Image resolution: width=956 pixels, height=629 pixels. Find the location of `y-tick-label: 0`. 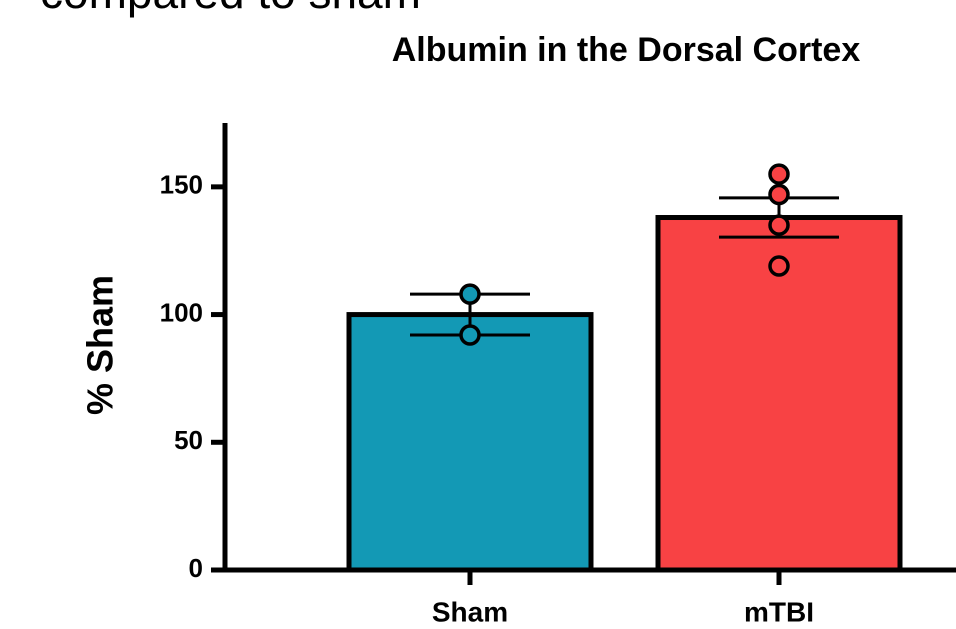

y-tick-label: 0 is located at coordinates (196, 568).